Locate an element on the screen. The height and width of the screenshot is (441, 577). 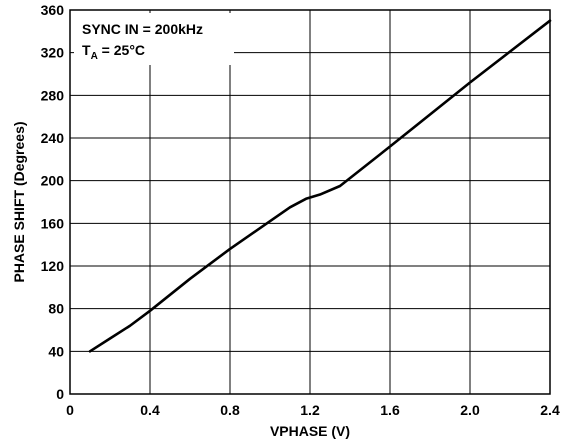
annotation-temperature: TA = 25°C is located at coordinates (113, 52).